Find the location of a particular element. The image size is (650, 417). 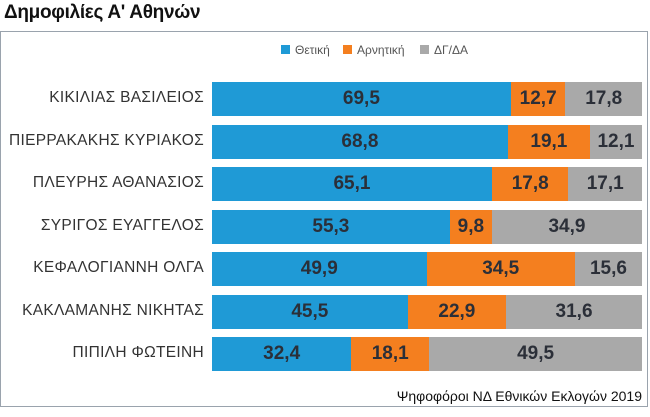

data-label: 55,3 is located at coordinates (331, 226).